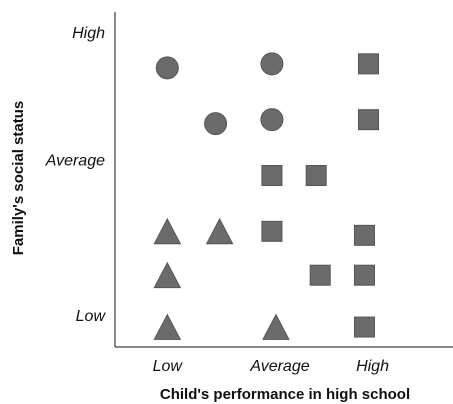  Describe the element at coordinates (88, 33) in the screenshot. I see `y-tick-label-high: High` at that location.